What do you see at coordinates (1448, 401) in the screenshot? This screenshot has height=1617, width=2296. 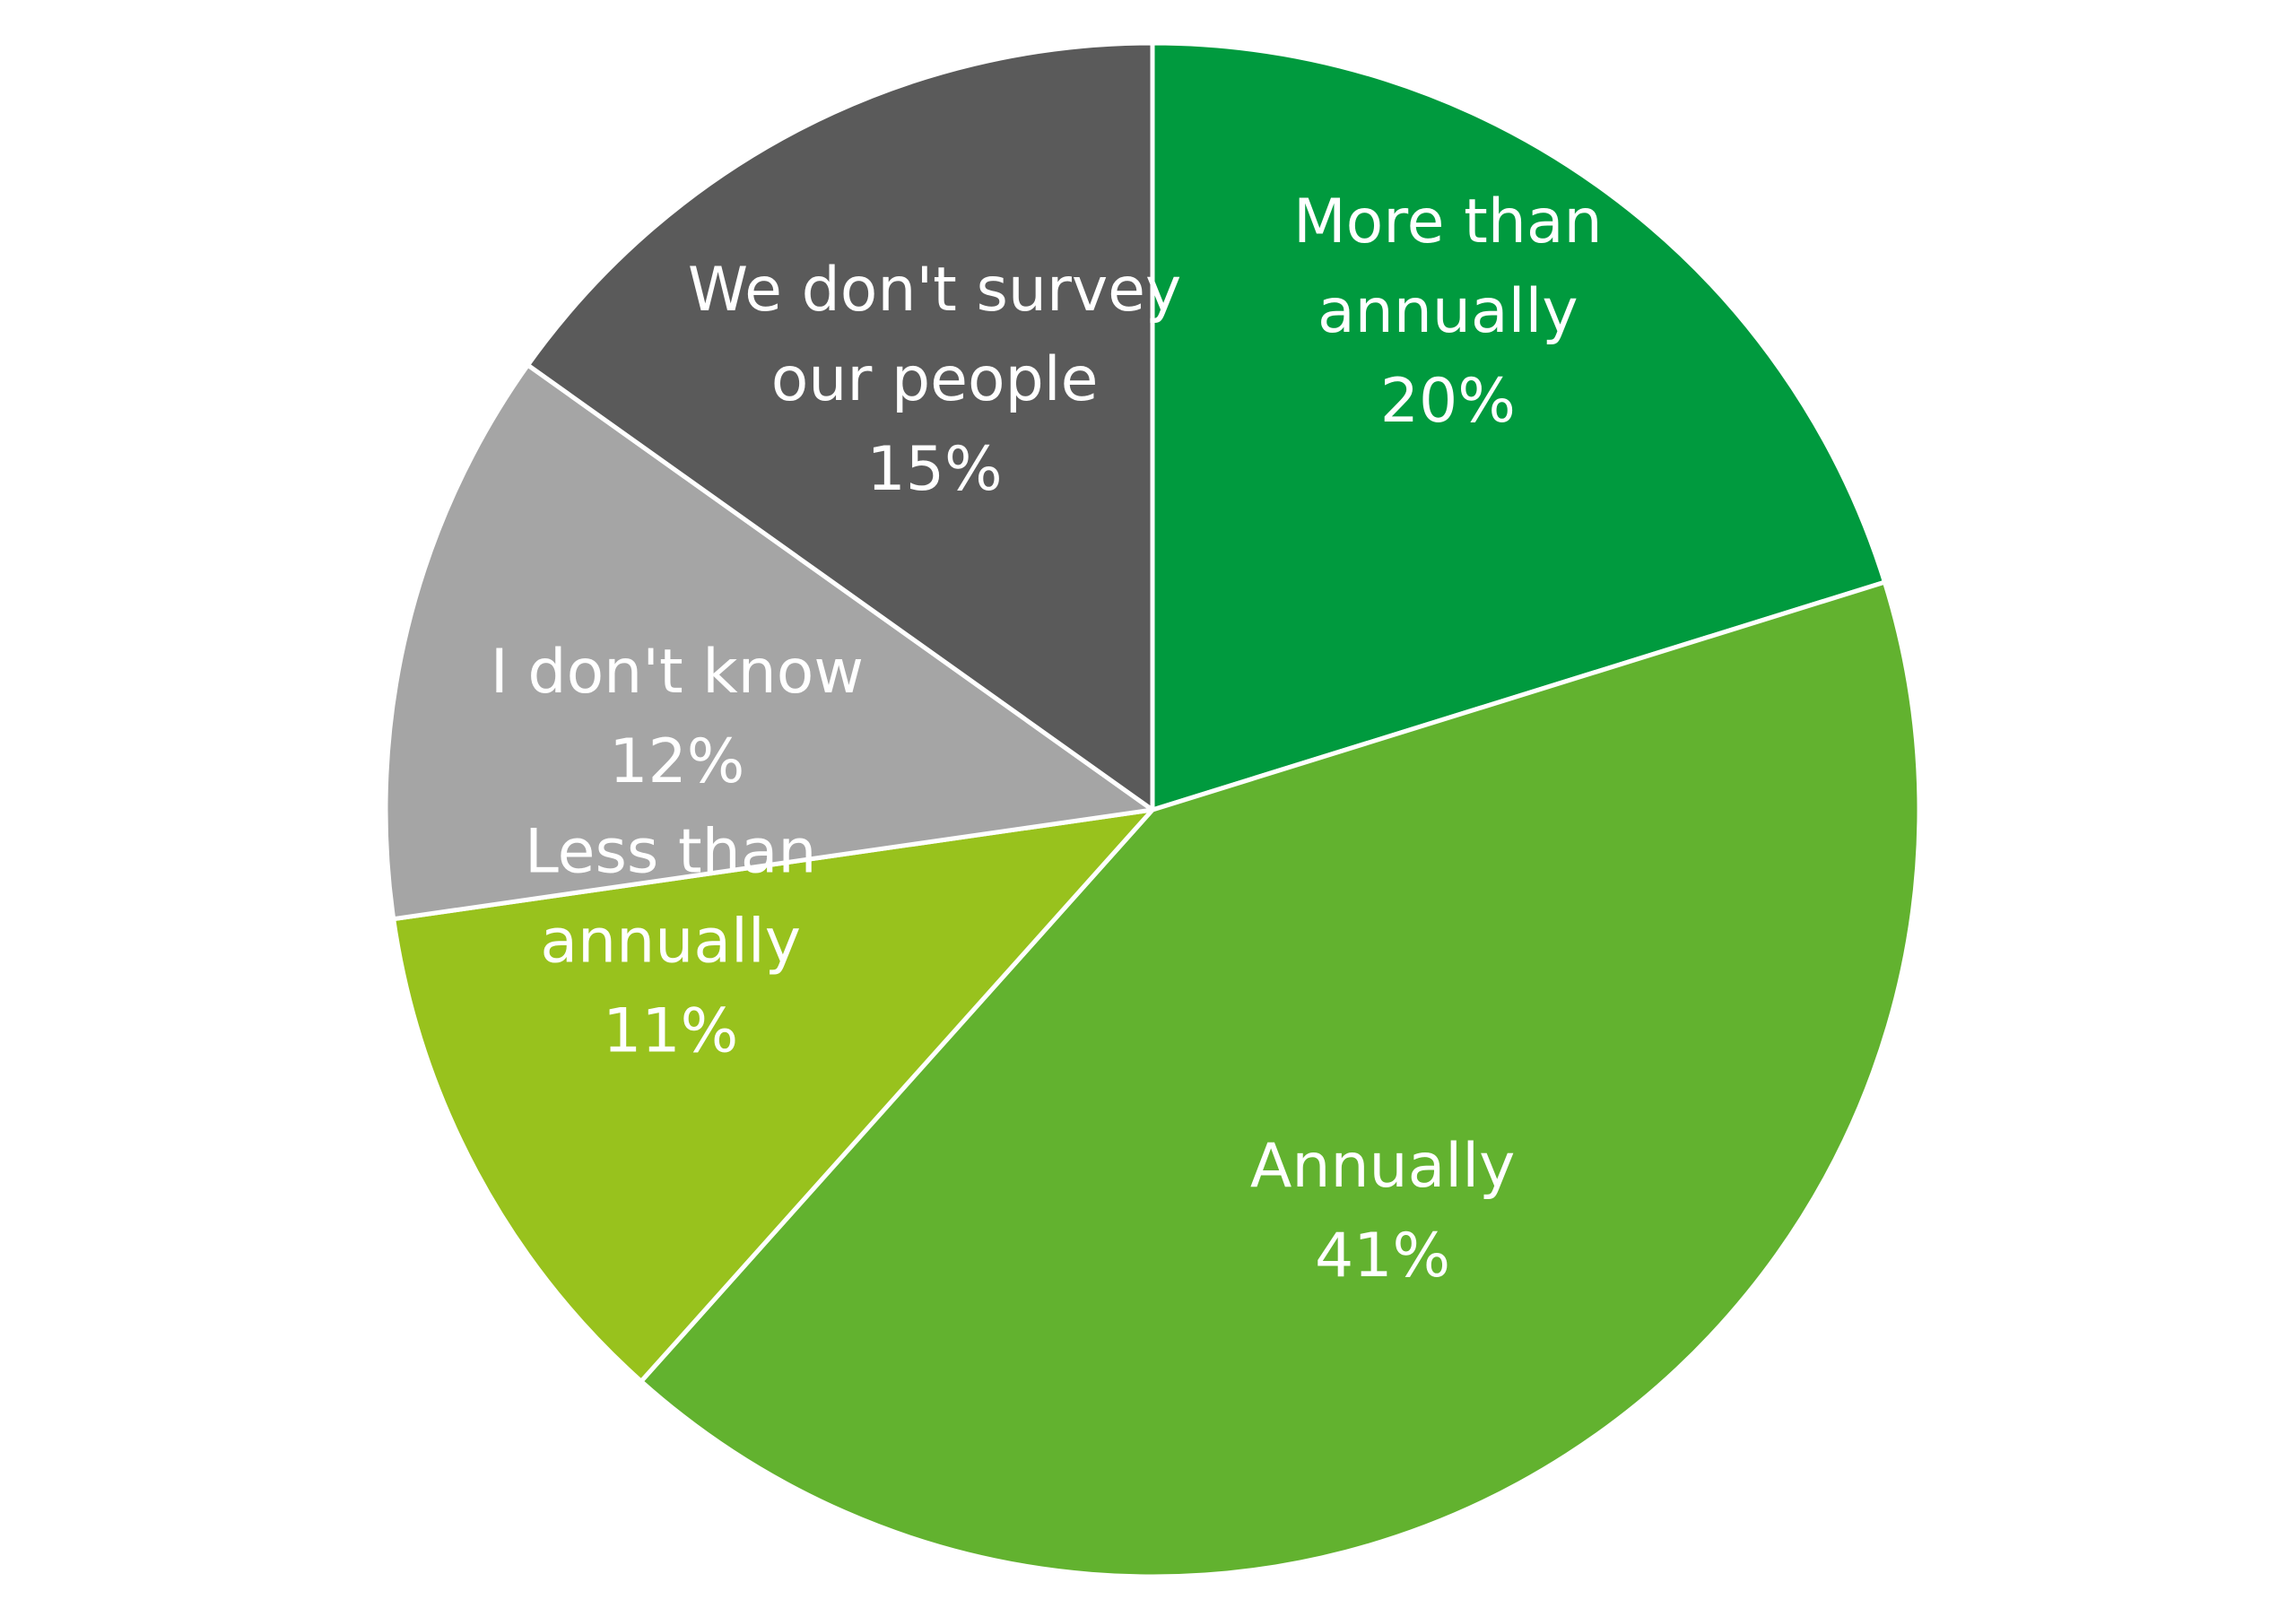 I see `pie-slice-value: 20%` at bounding box center [1448, 401].